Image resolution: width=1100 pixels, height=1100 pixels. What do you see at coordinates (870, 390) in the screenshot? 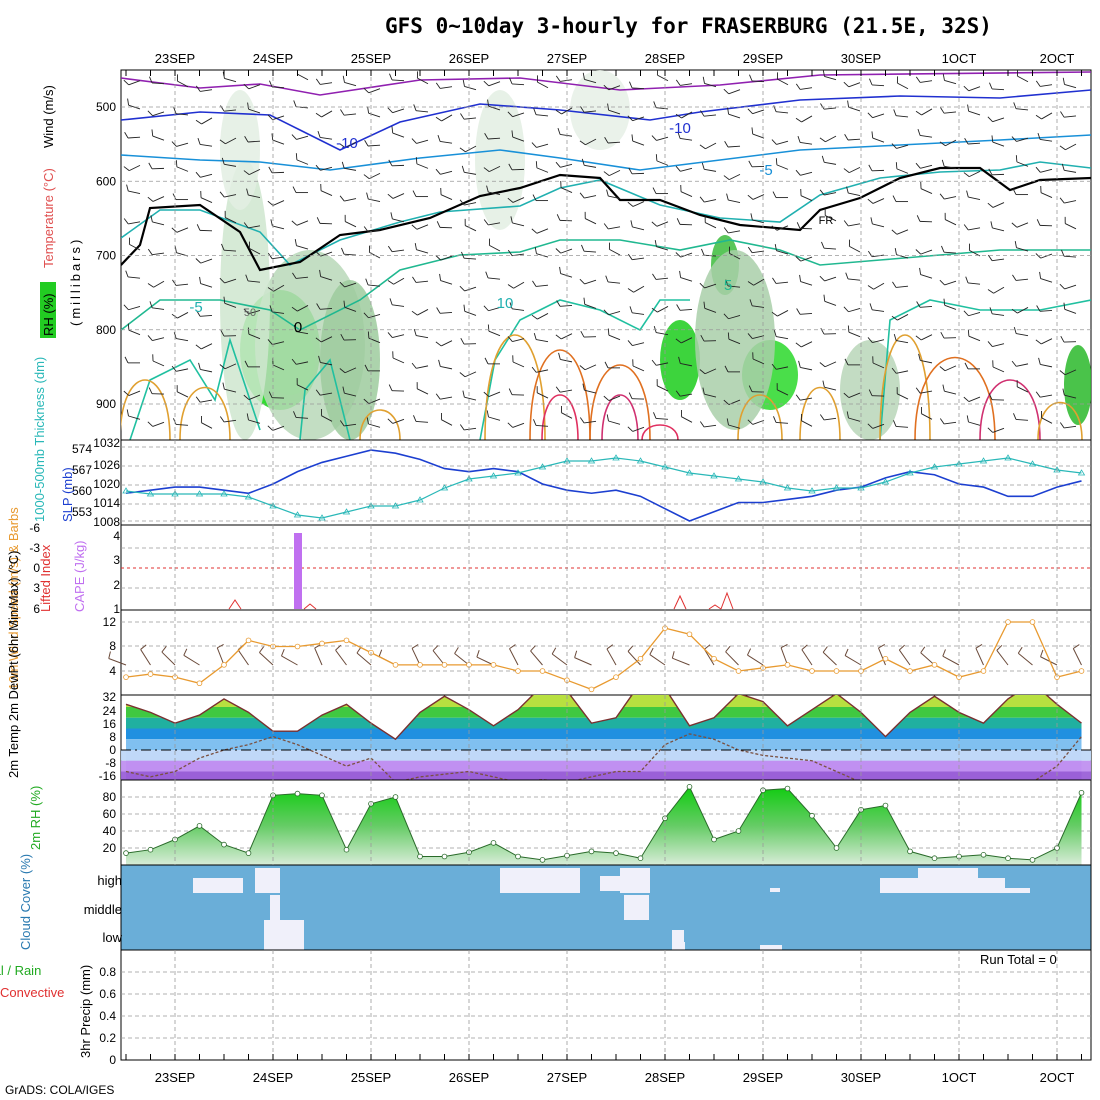
I see `rh-shade` at bounding box center [870, 390].